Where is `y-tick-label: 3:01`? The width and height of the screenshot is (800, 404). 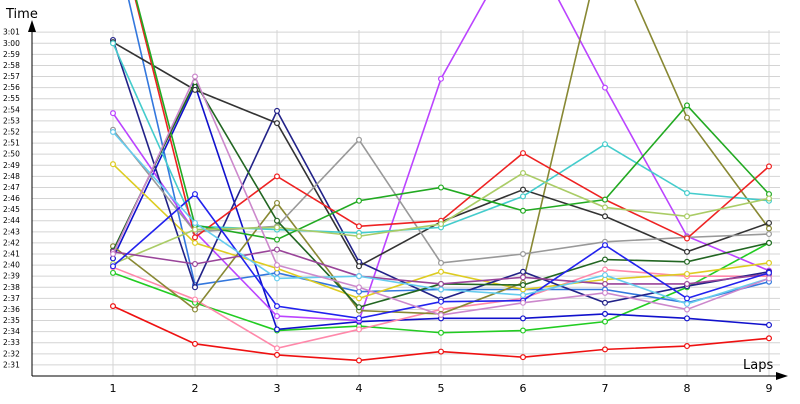 y-tick-label: 3:01 is located at coordinates (11, 32).